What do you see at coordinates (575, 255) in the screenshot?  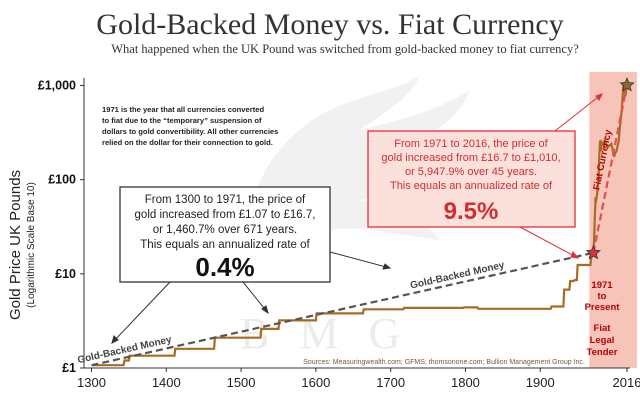 I see `fiat-arrow-down-head` at bounding box center [575, 255].